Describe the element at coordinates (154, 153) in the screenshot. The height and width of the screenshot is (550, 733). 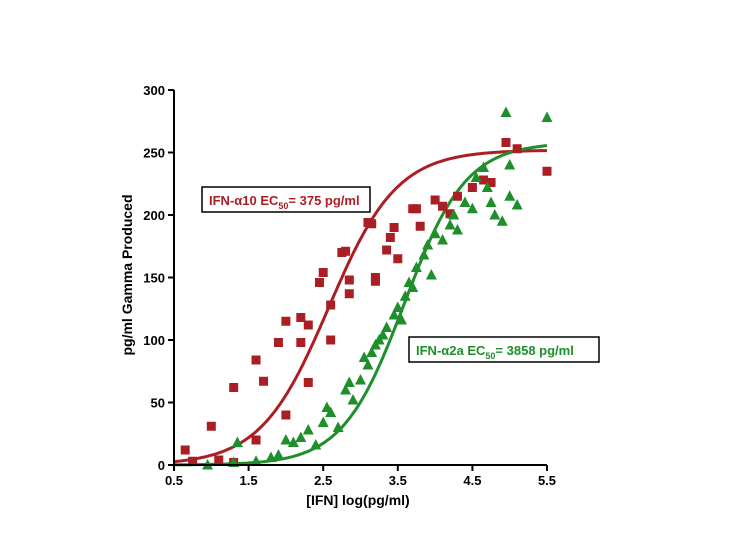
I see `y-tick-label: 250` at that location.